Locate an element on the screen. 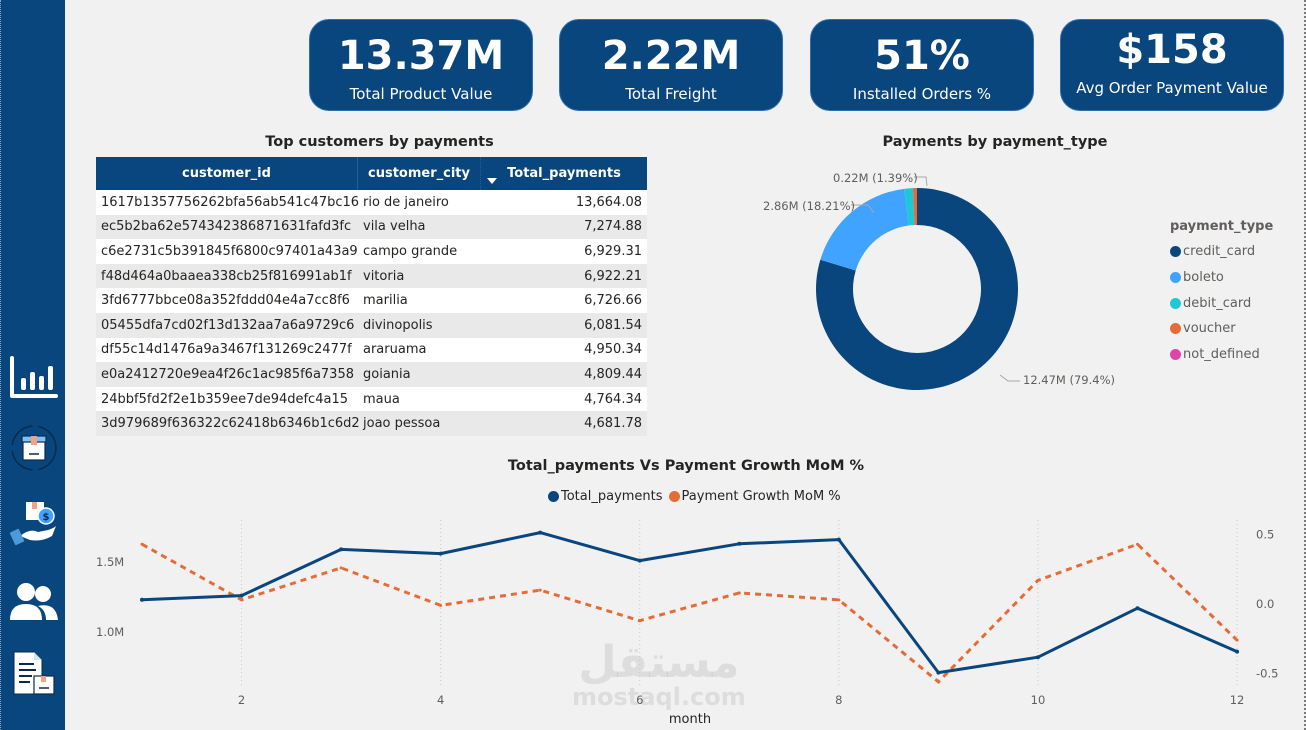  cell-customer-id: 3d979689f636322c62418b6346b1c6d2 is located at coordinates (230, 424).